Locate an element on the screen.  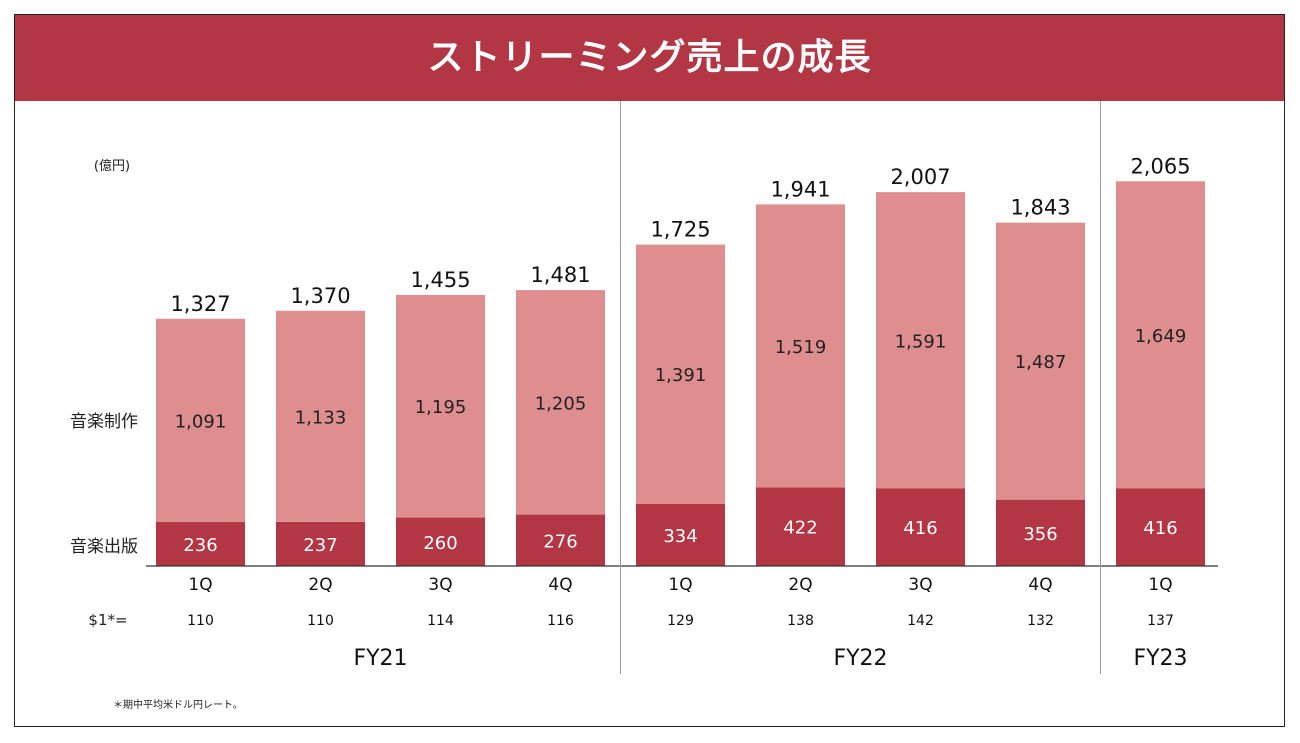
fx-rate-value: 114 is located at coordinates (440, 621).